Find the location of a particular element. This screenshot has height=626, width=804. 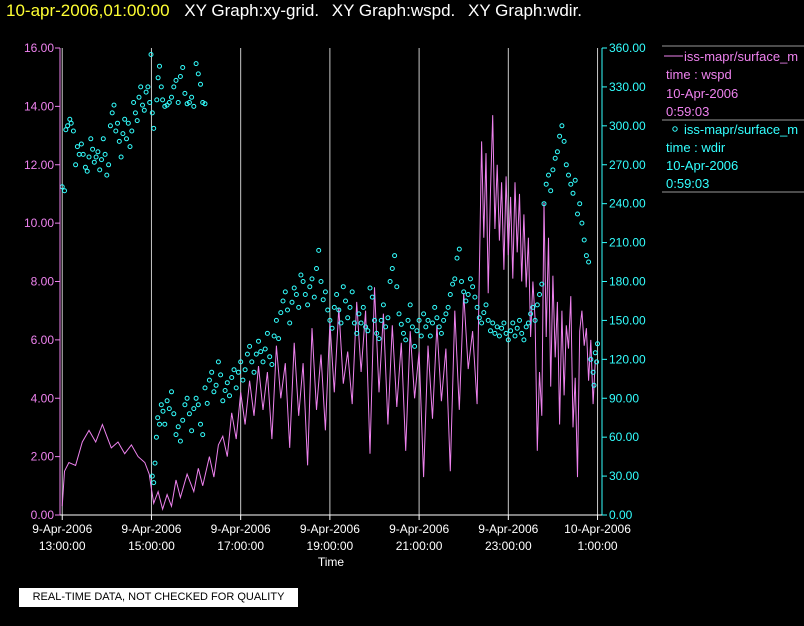

x-tick-label-date: 9-Apr-2006 is located at coordinates (62, 529).